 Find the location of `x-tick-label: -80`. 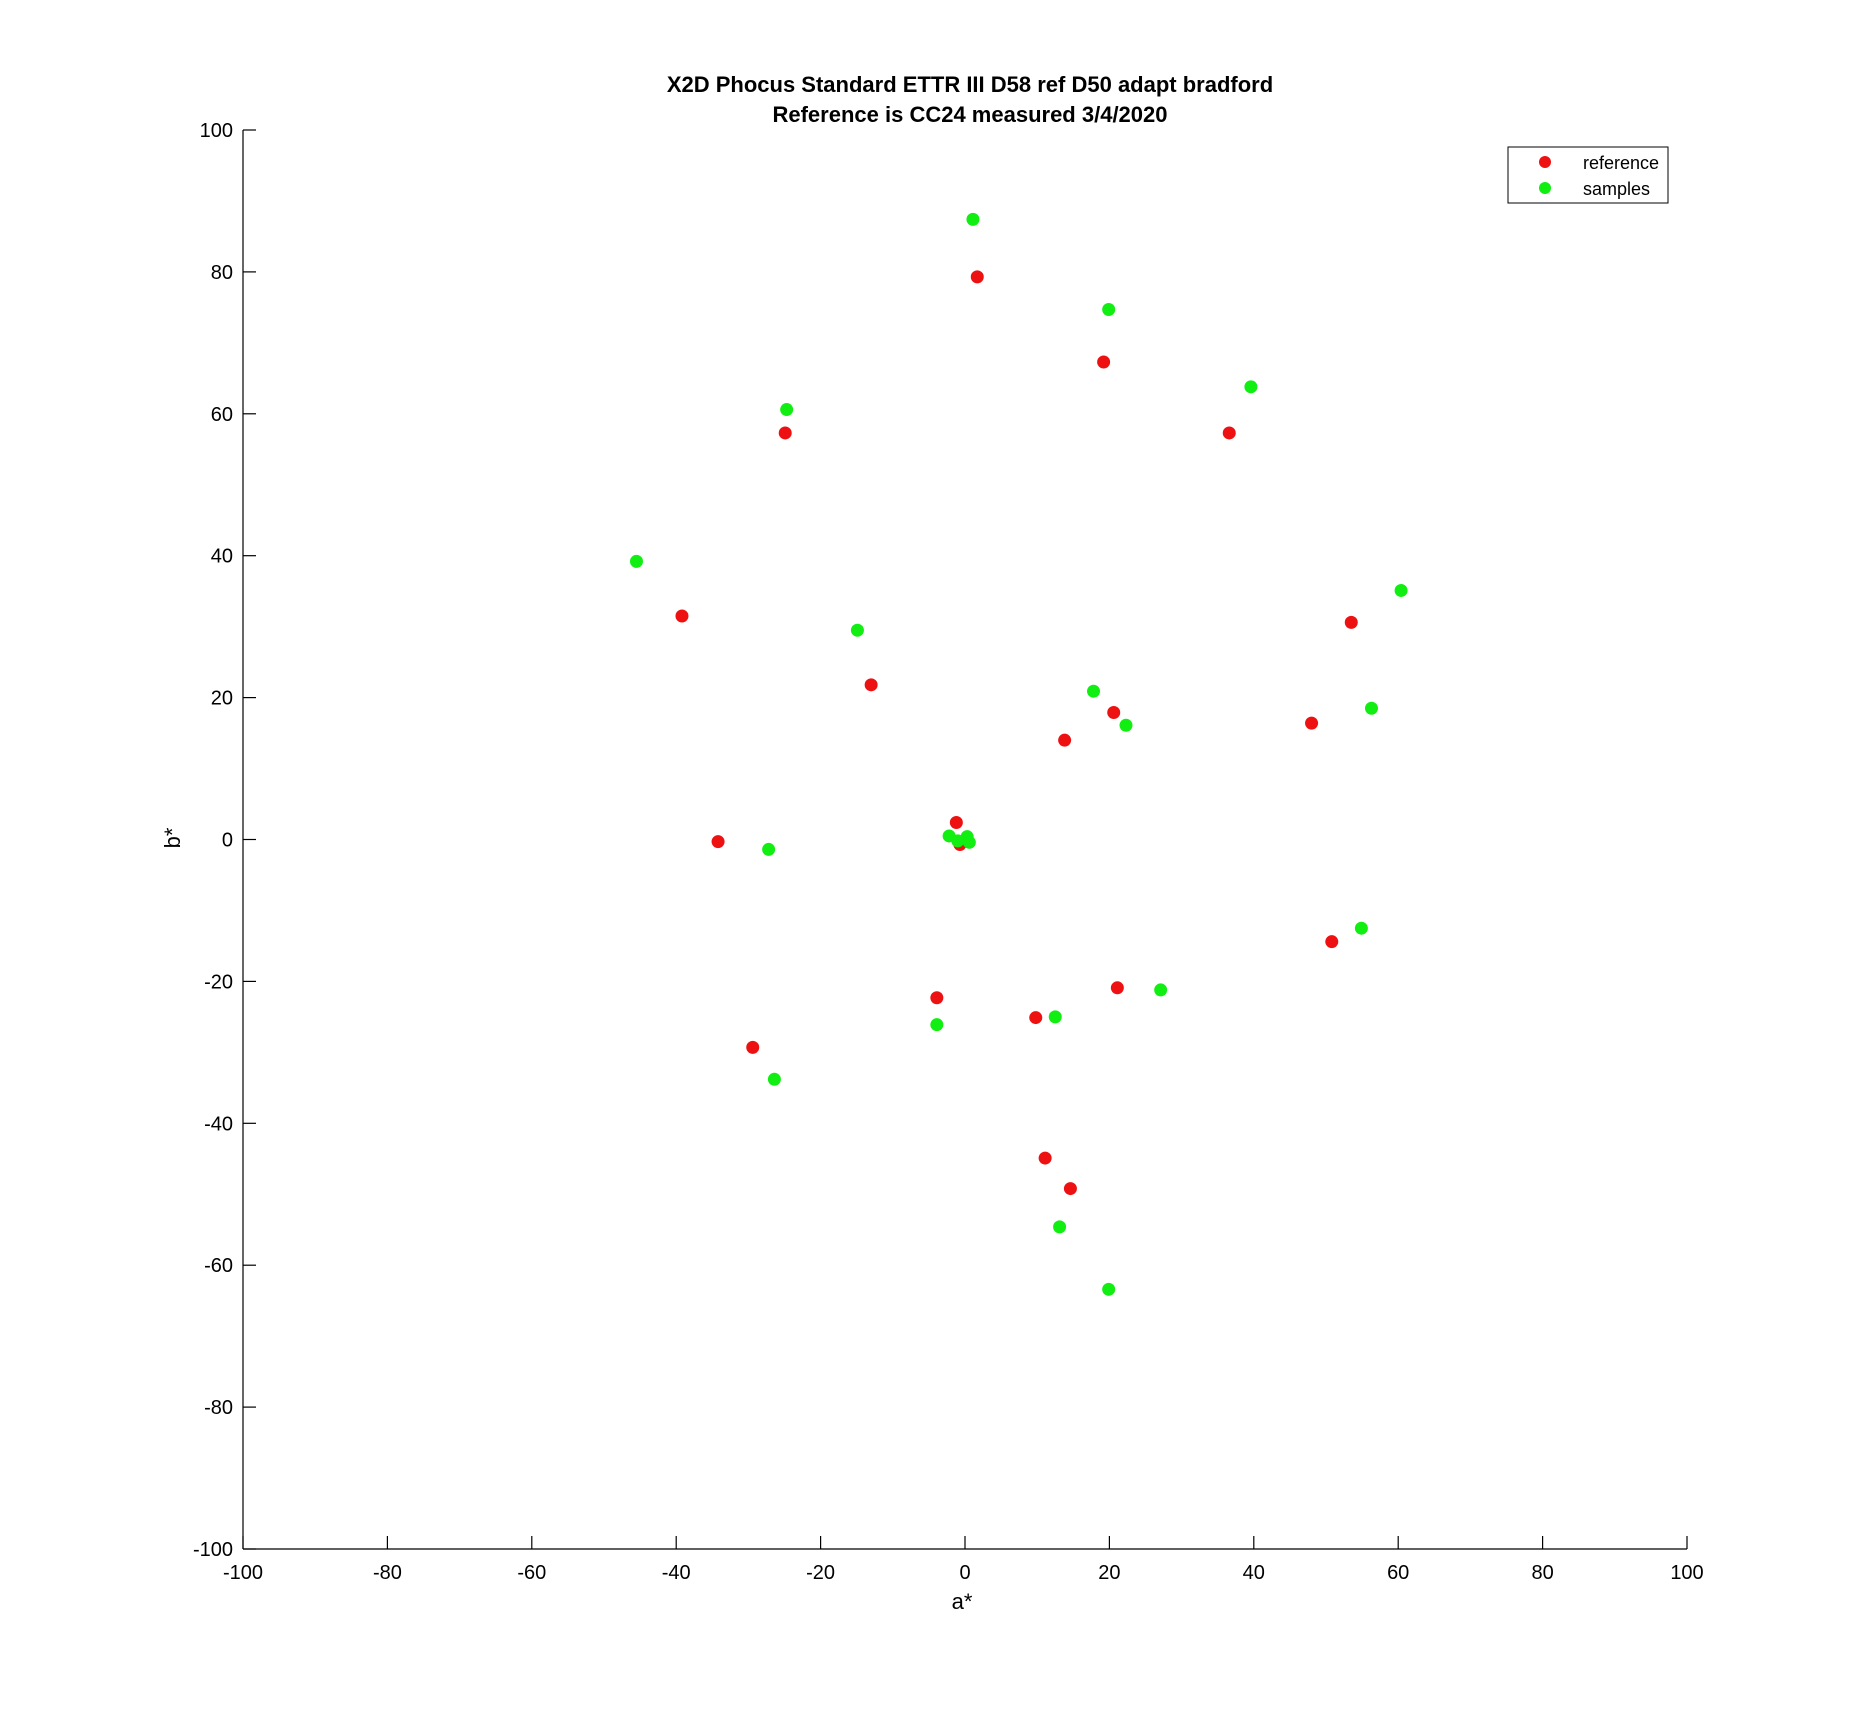

x-tick-label: -80 is located at coordinates (387, 1573).